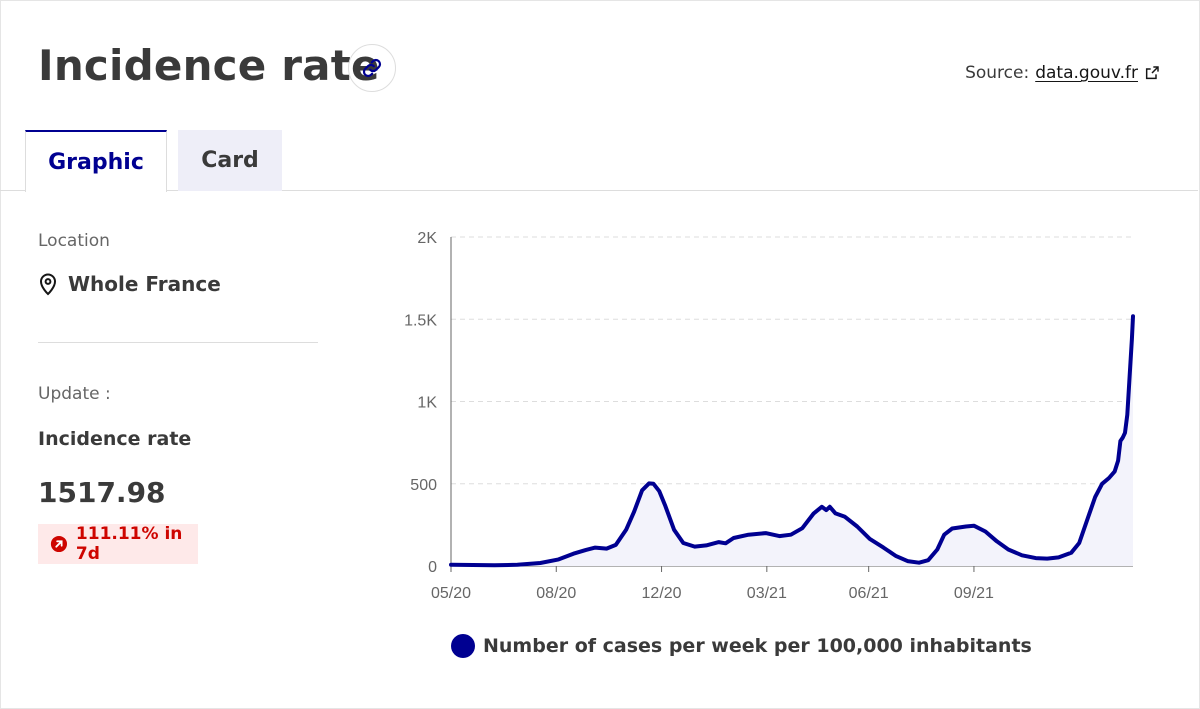  Describe the element at coordinates (662, 593) in the screenshot. I see `x-tick-label: 12/20` at that location.